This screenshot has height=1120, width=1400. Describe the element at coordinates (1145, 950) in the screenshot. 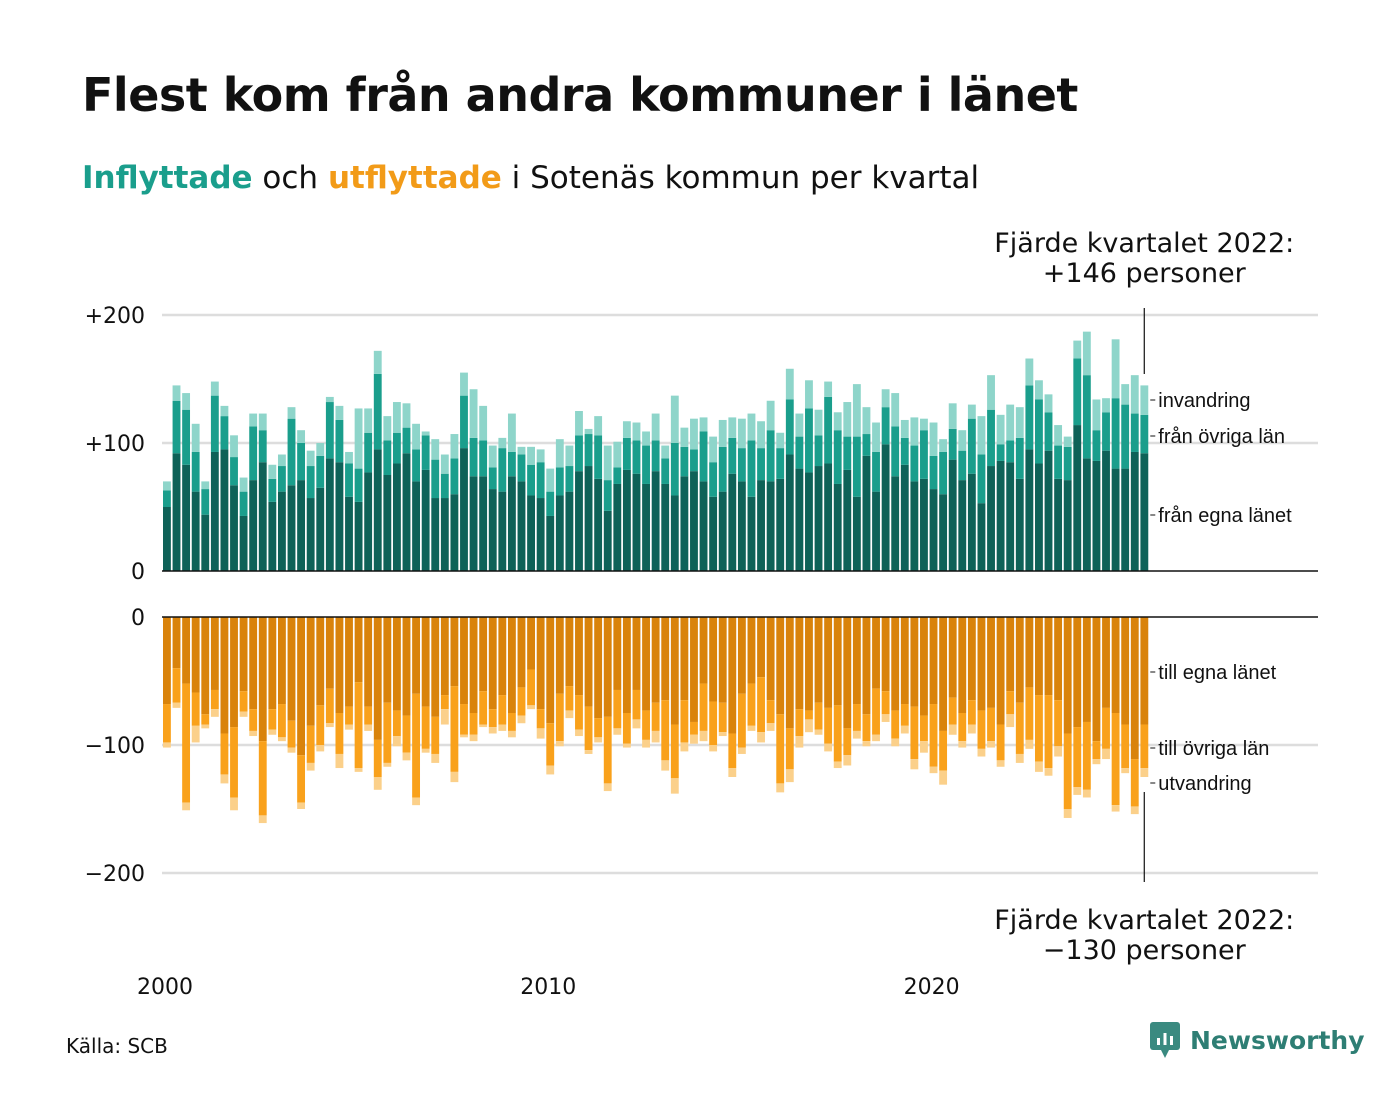

I see `annotation-outflow-line2: −130 personer` at that location.